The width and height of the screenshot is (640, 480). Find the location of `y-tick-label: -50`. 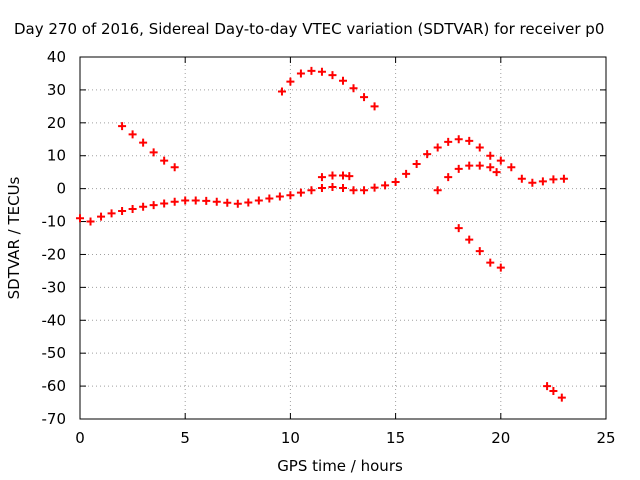

y-tick-label: -50 is located at coordinates (54, 353).